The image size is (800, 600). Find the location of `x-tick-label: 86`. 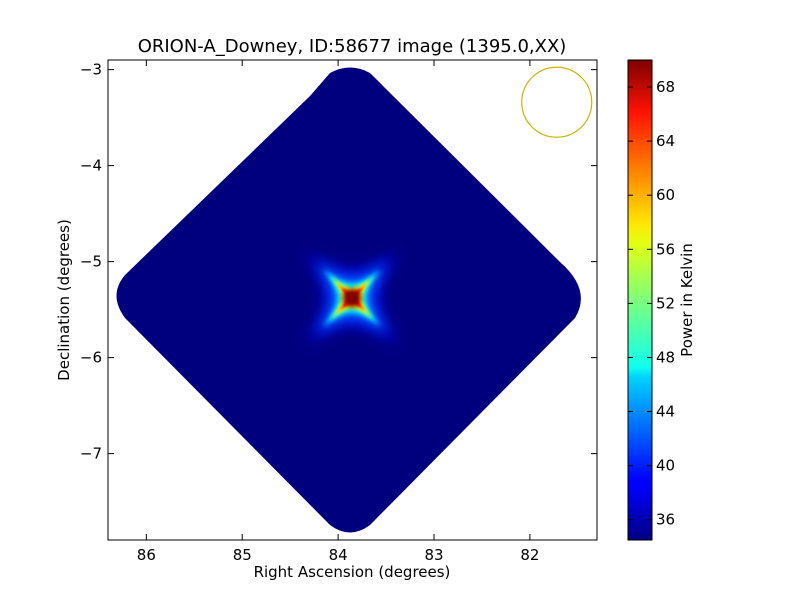

x-tick-label: 86 is located at coordinates (146, 555).